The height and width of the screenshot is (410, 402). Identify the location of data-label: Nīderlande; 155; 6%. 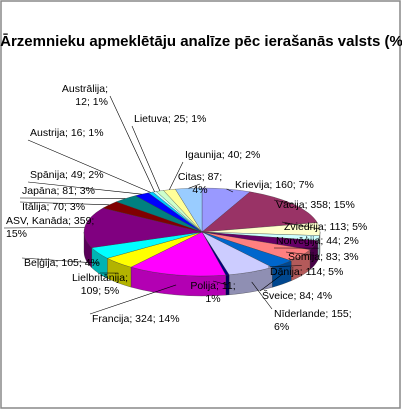
(313, 320).